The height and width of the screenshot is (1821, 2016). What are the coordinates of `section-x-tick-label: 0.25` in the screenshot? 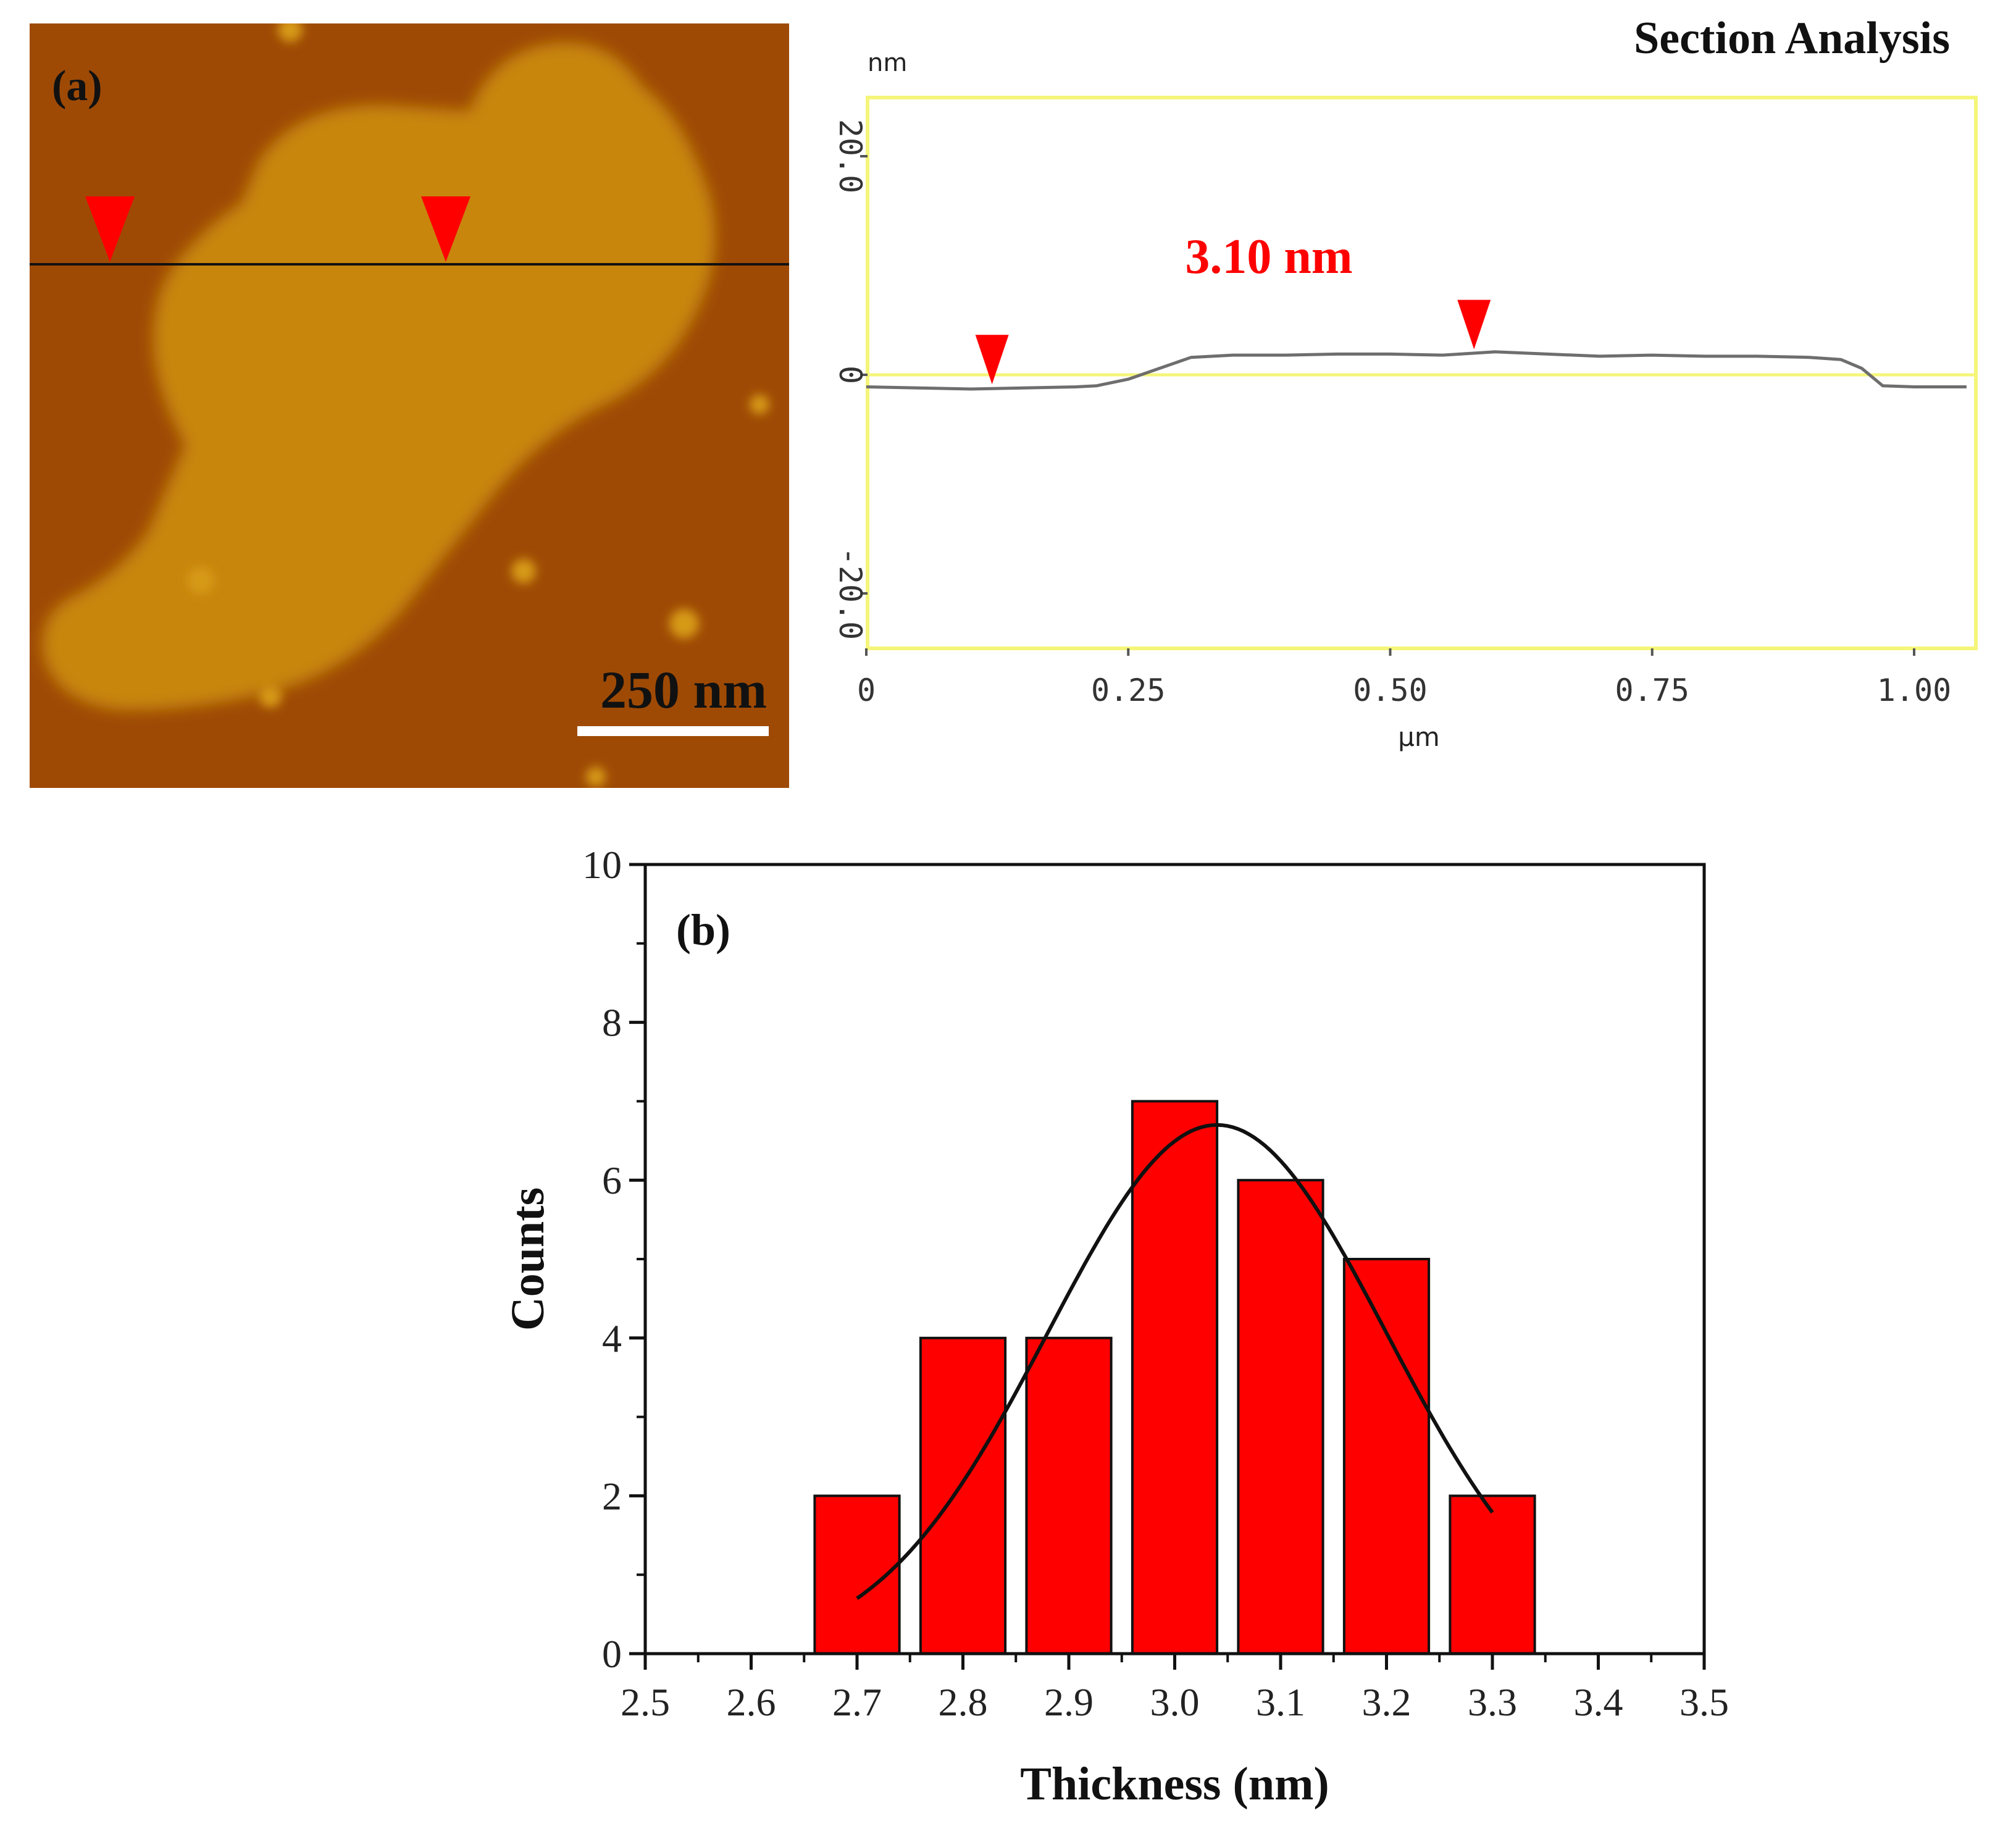 It's located at (1128, 690).